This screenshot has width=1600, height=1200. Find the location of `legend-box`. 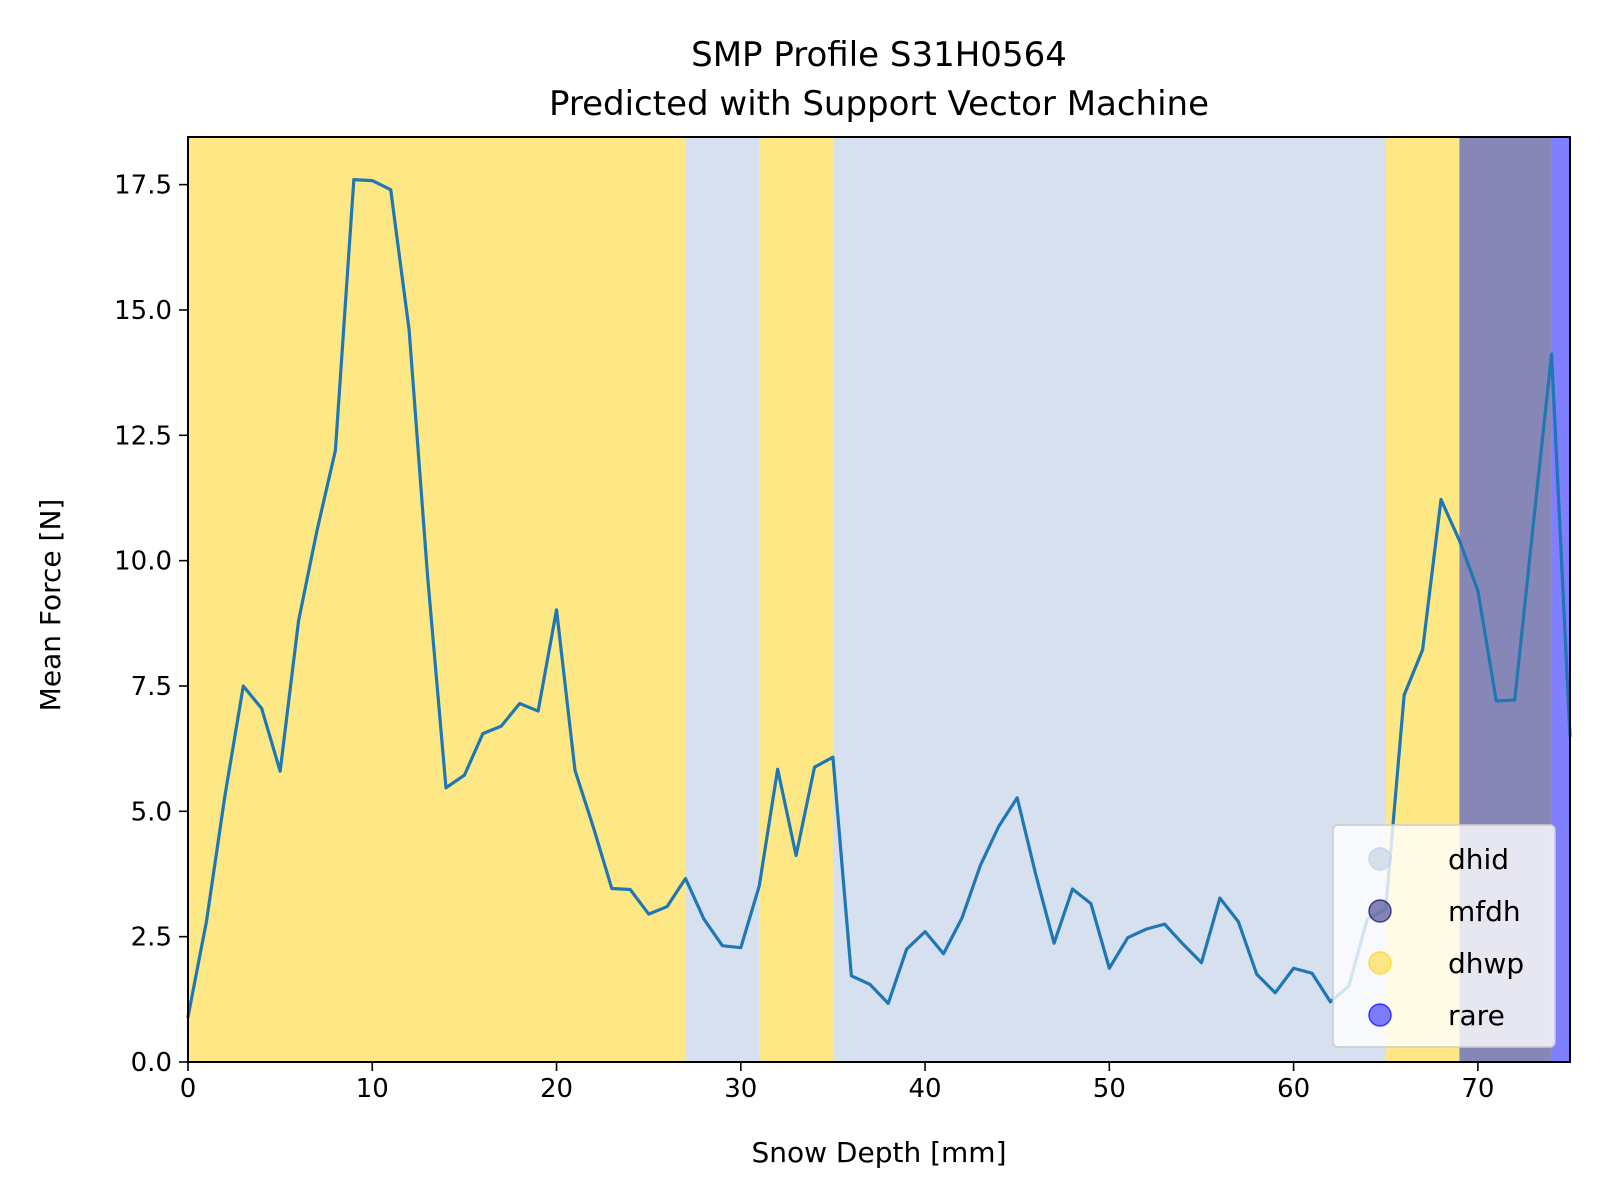

legend-box is located at coordinates (1444, 936).